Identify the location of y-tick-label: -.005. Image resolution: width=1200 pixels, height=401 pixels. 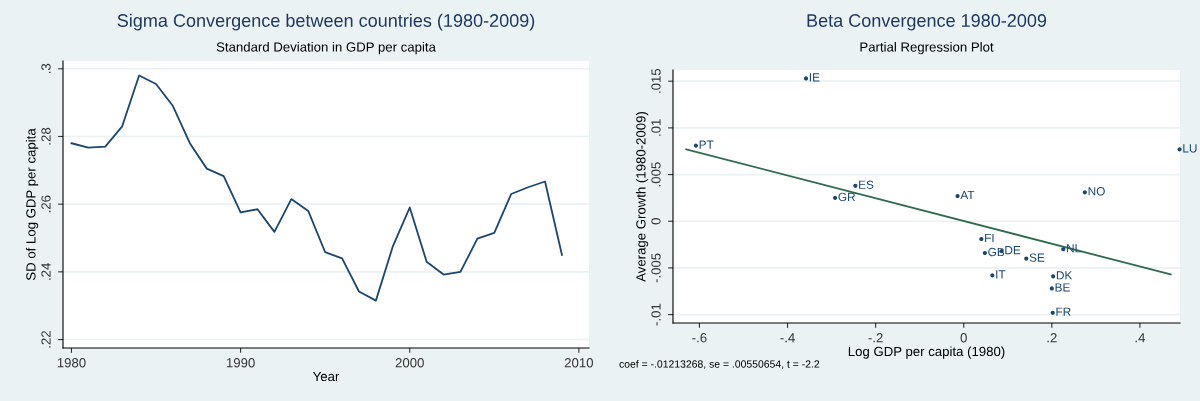
(656, 268).